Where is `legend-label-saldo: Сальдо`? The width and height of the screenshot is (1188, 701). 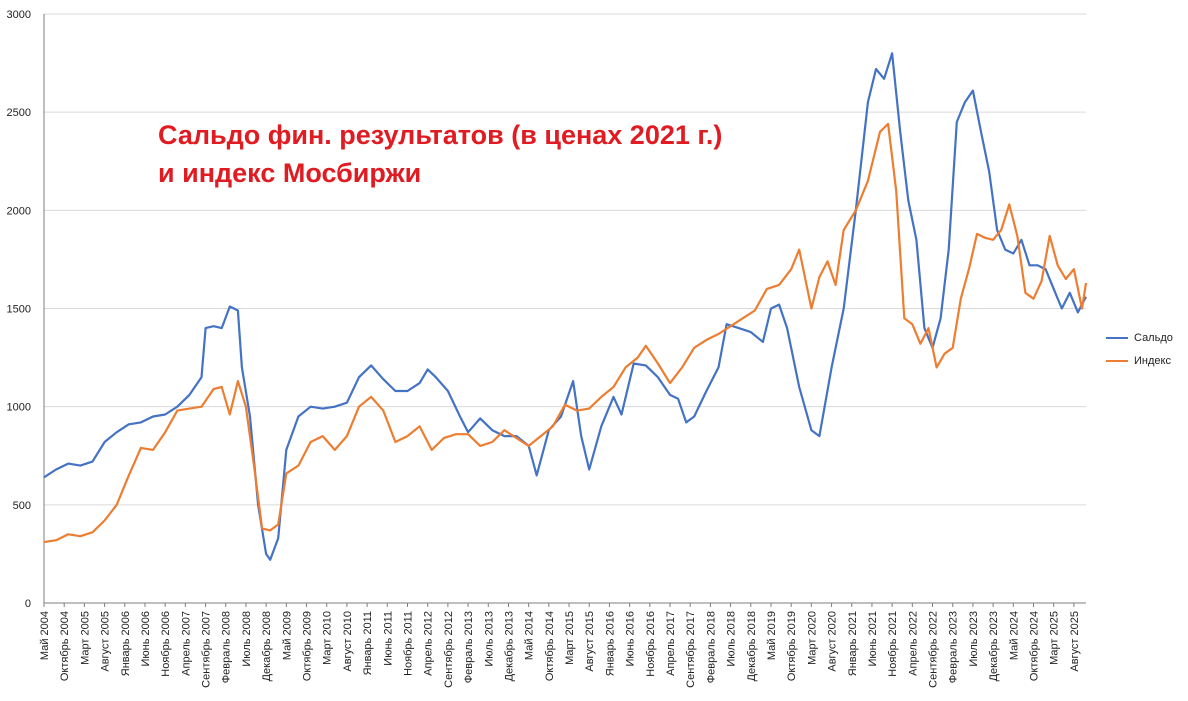
legend-label-saldo: Сальдо is located at coordinates (1153, 338).